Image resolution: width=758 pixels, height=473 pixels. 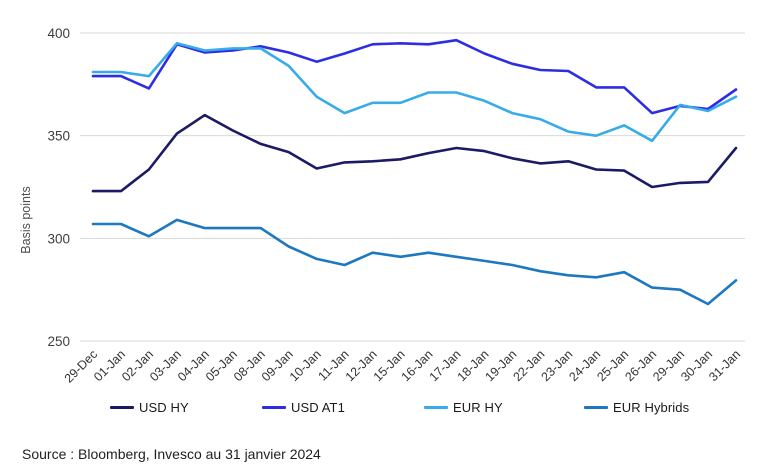 I want to click on legend-label-usd-at1: USD AT1, so click(x=318, y=407).